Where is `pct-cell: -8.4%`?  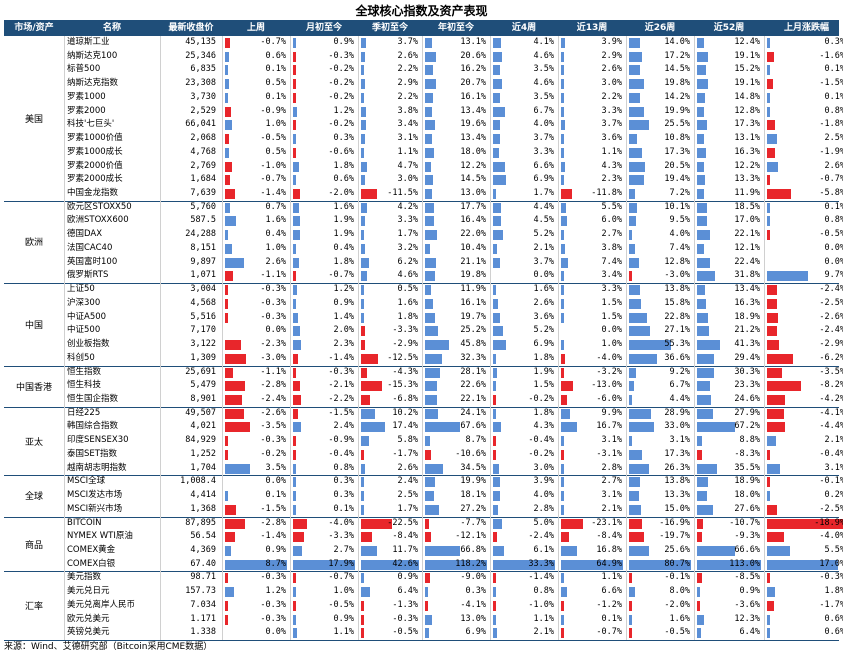 pct-cell: -8.4% is located at coordinates (592, 537).